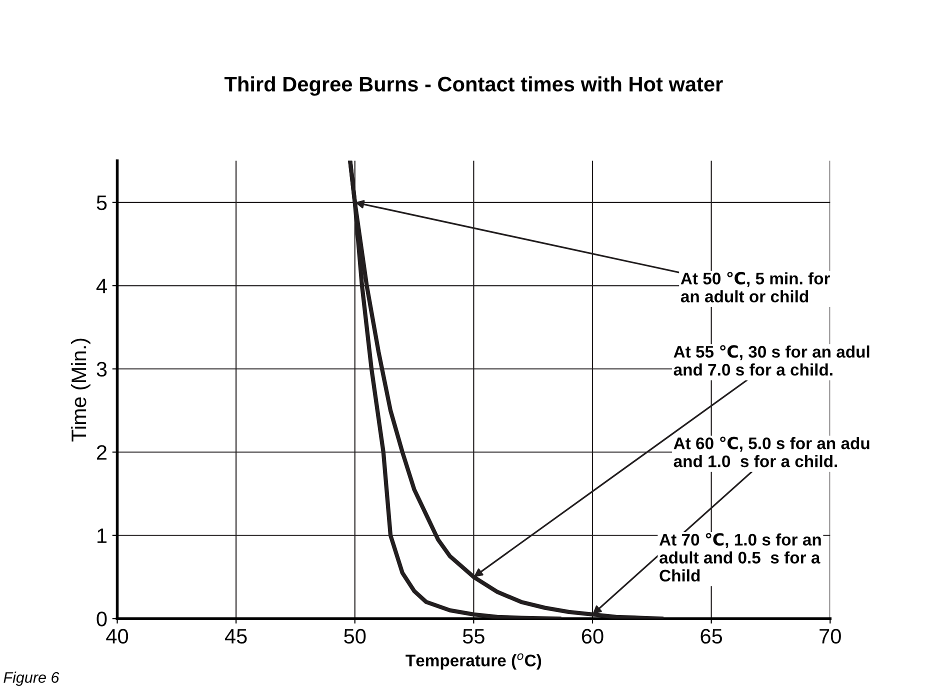 The image size is (938, 699). Describe the element at coordinates (772, 452) in the screenshot. I see `annotation: At 60 ℃, 5.0 s for an adu and 1.0 s for a child.` at that location.